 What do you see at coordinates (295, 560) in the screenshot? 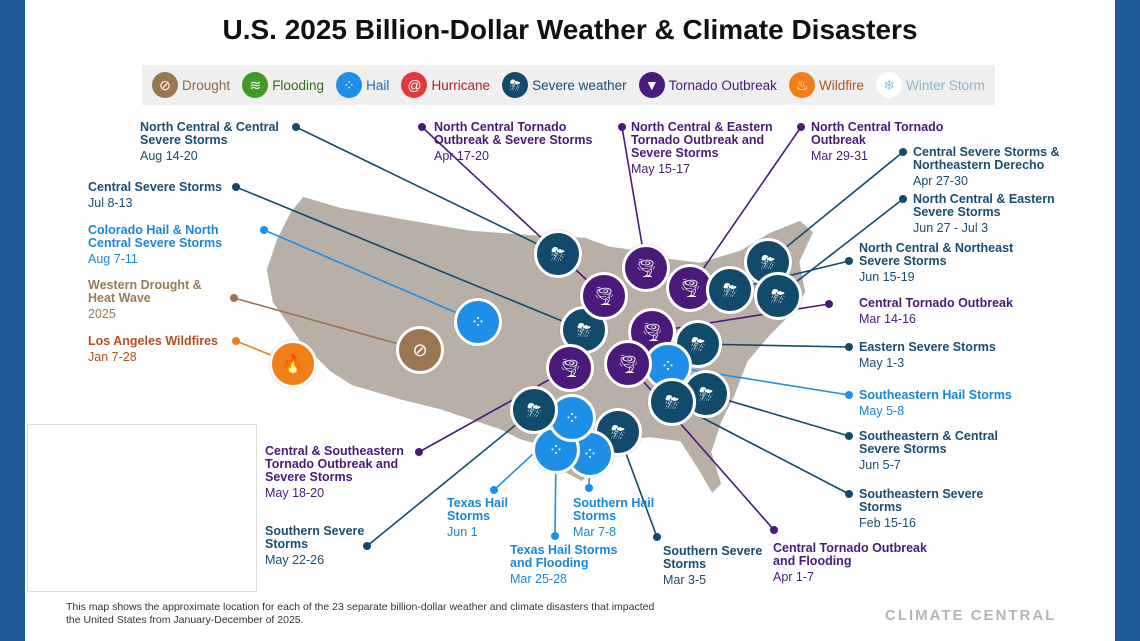
I see `event-date: May 22-26` at bounding box center [295, 560].